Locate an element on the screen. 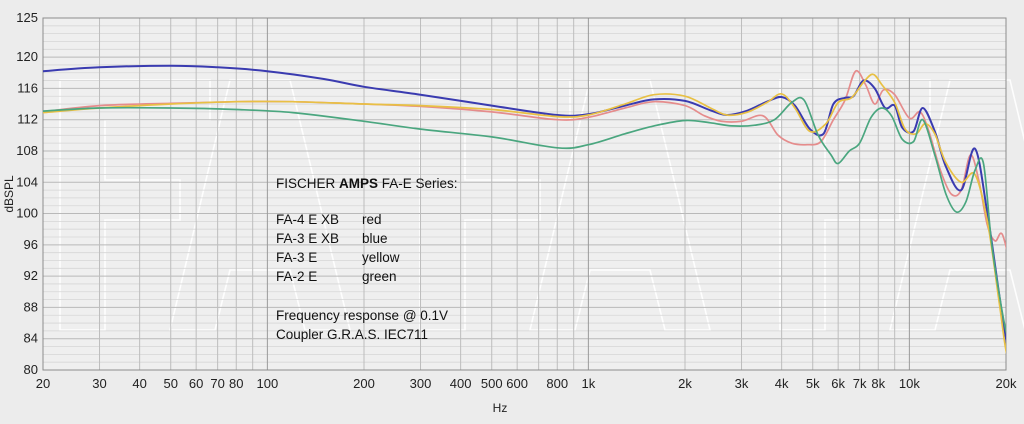  x-tick-label: 400 is located at coordinates (461, 383).